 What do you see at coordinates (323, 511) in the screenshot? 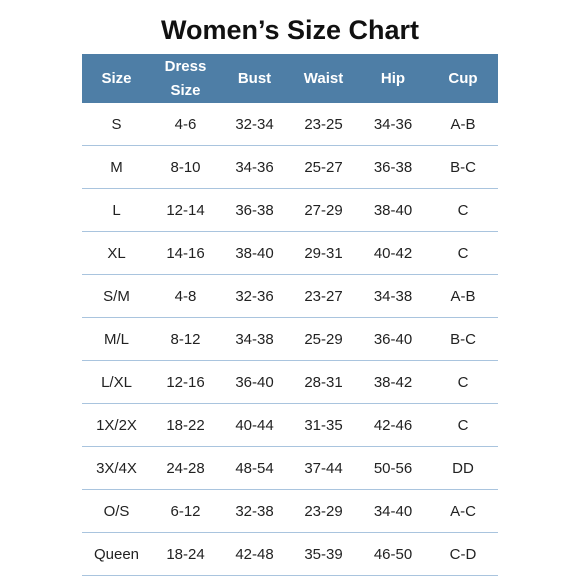
I see `cell-waist: 23-29` at bounding box center [323, 511].